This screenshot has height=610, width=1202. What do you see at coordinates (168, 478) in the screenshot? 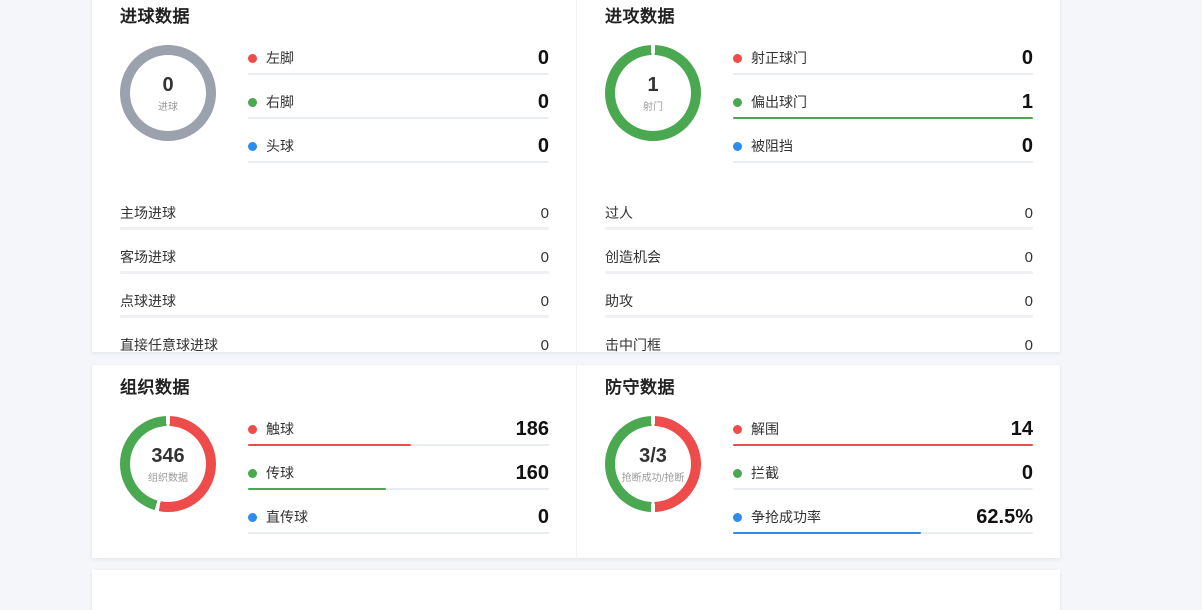
I see `donut-center-label: 组织数据` at bounding box center [168, 478].